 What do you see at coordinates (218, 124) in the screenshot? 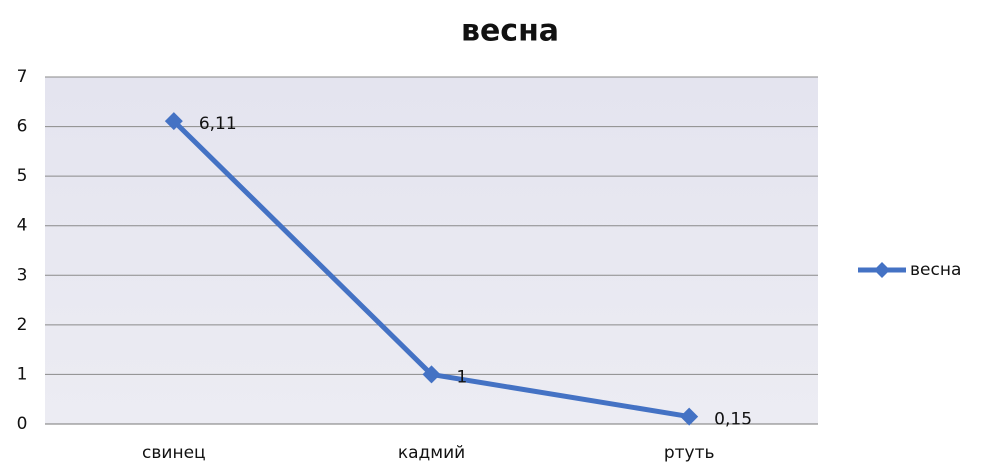
I see `data-label: 6,11` at bounding box center [218, 124].